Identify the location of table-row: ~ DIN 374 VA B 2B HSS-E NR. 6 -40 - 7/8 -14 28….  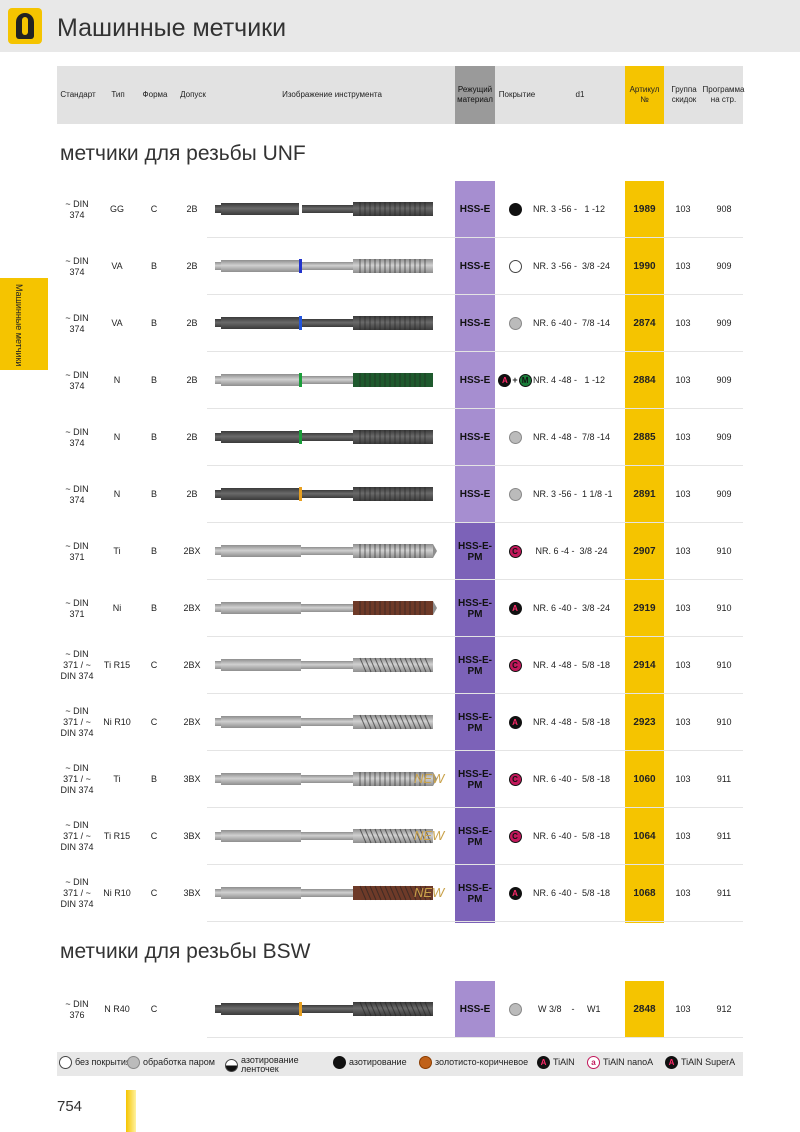
(400, 323).